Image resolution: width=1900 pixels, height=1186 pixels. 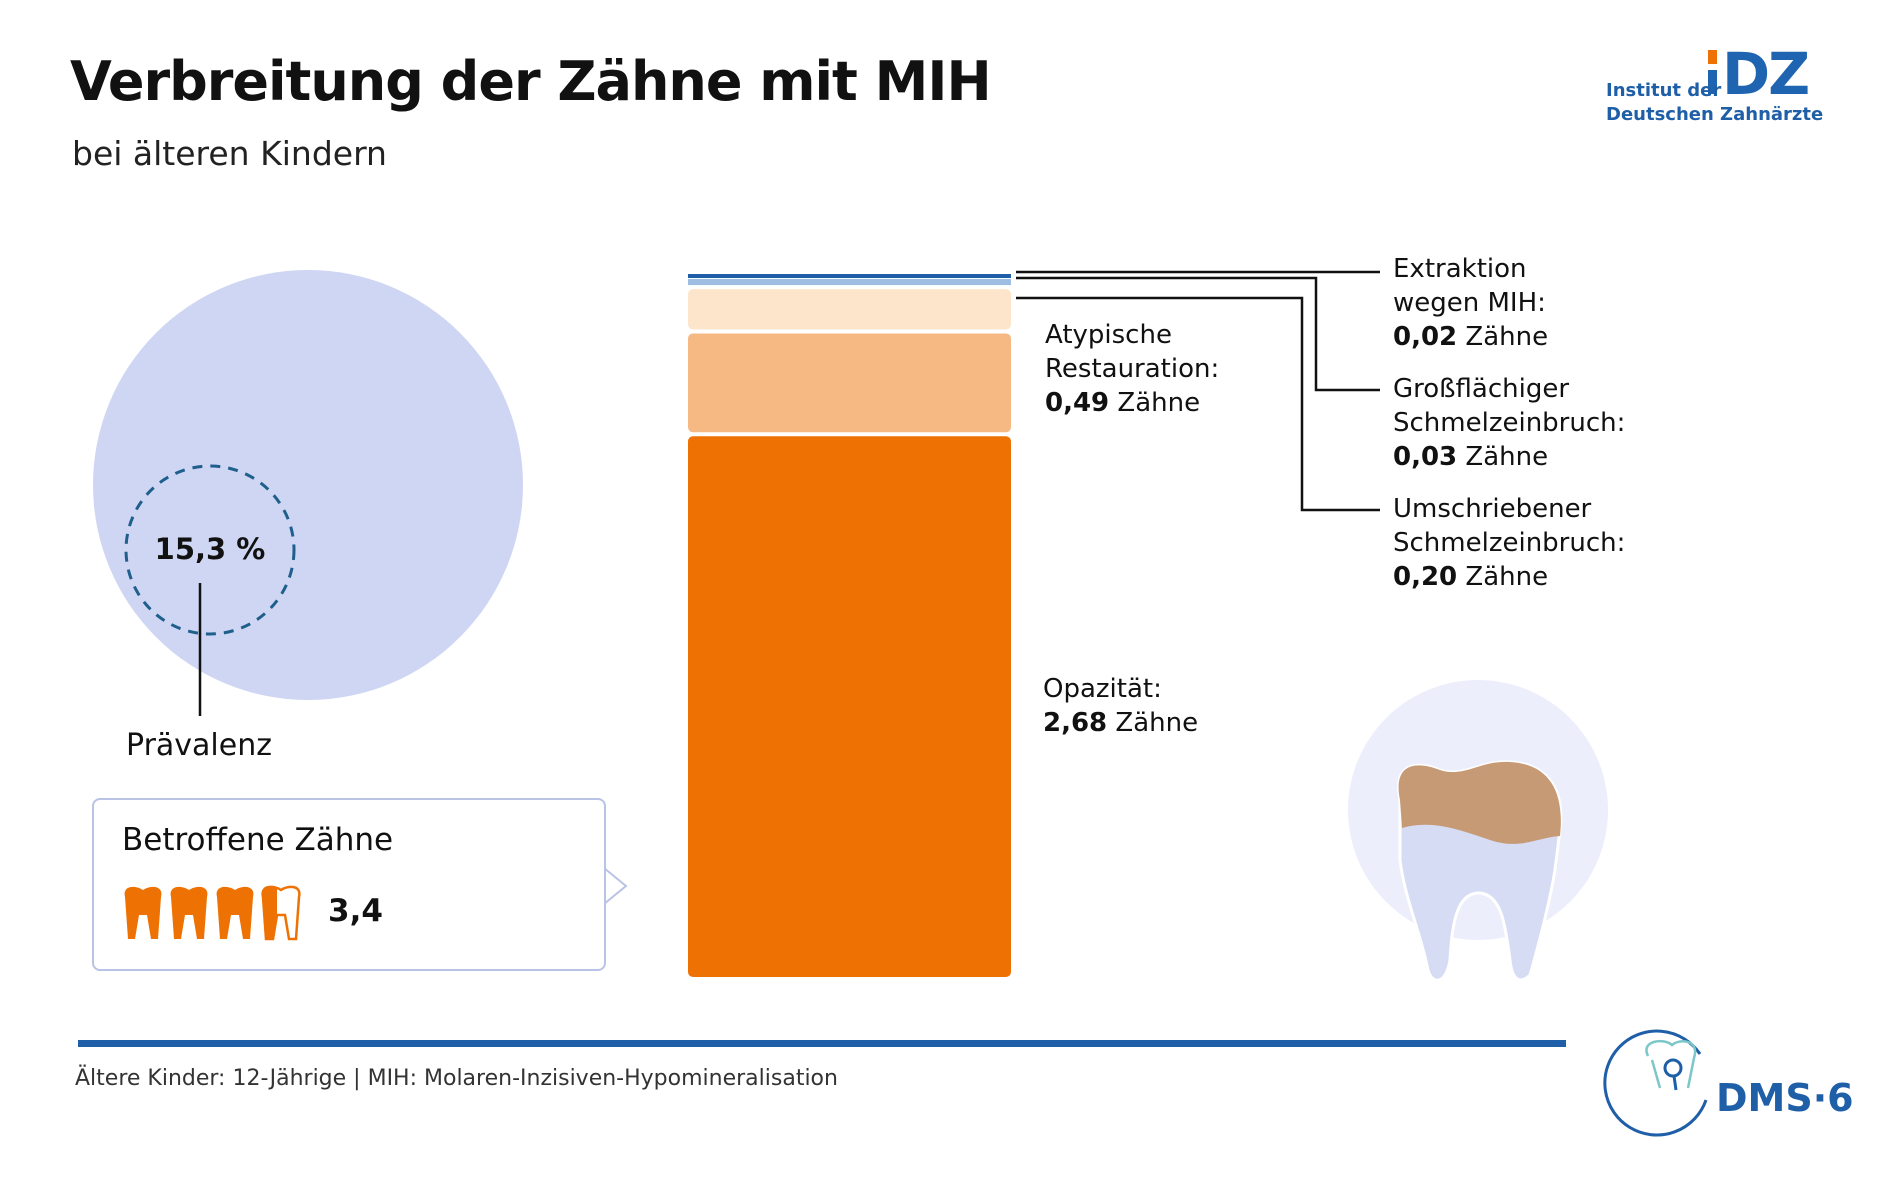 What do you see at coordinates (1492, 509) in the screenshot?
I see `label-line: Umschriebener` at bounding box center [1492, 509].